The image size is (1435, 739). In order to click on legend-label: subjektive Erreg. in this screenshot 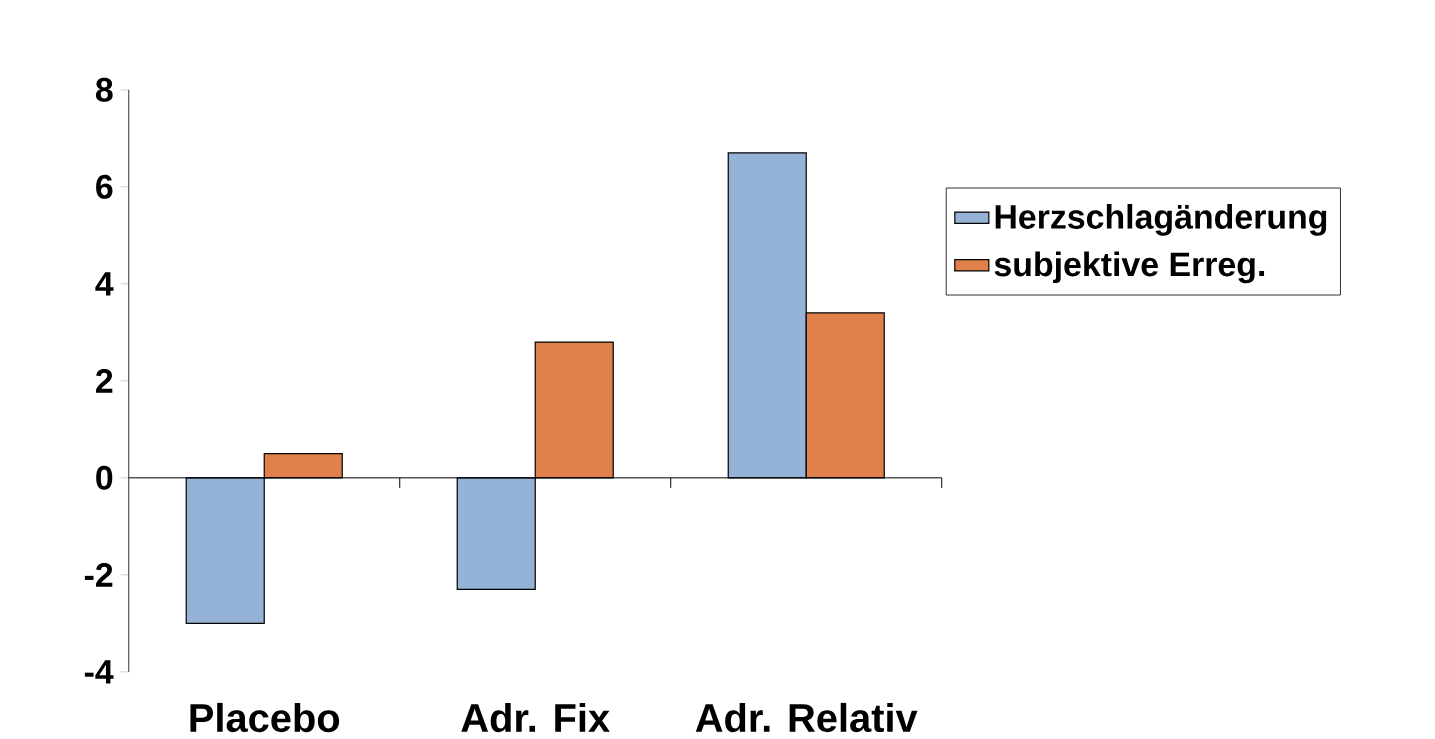, I will do `click(1129, 267)`.